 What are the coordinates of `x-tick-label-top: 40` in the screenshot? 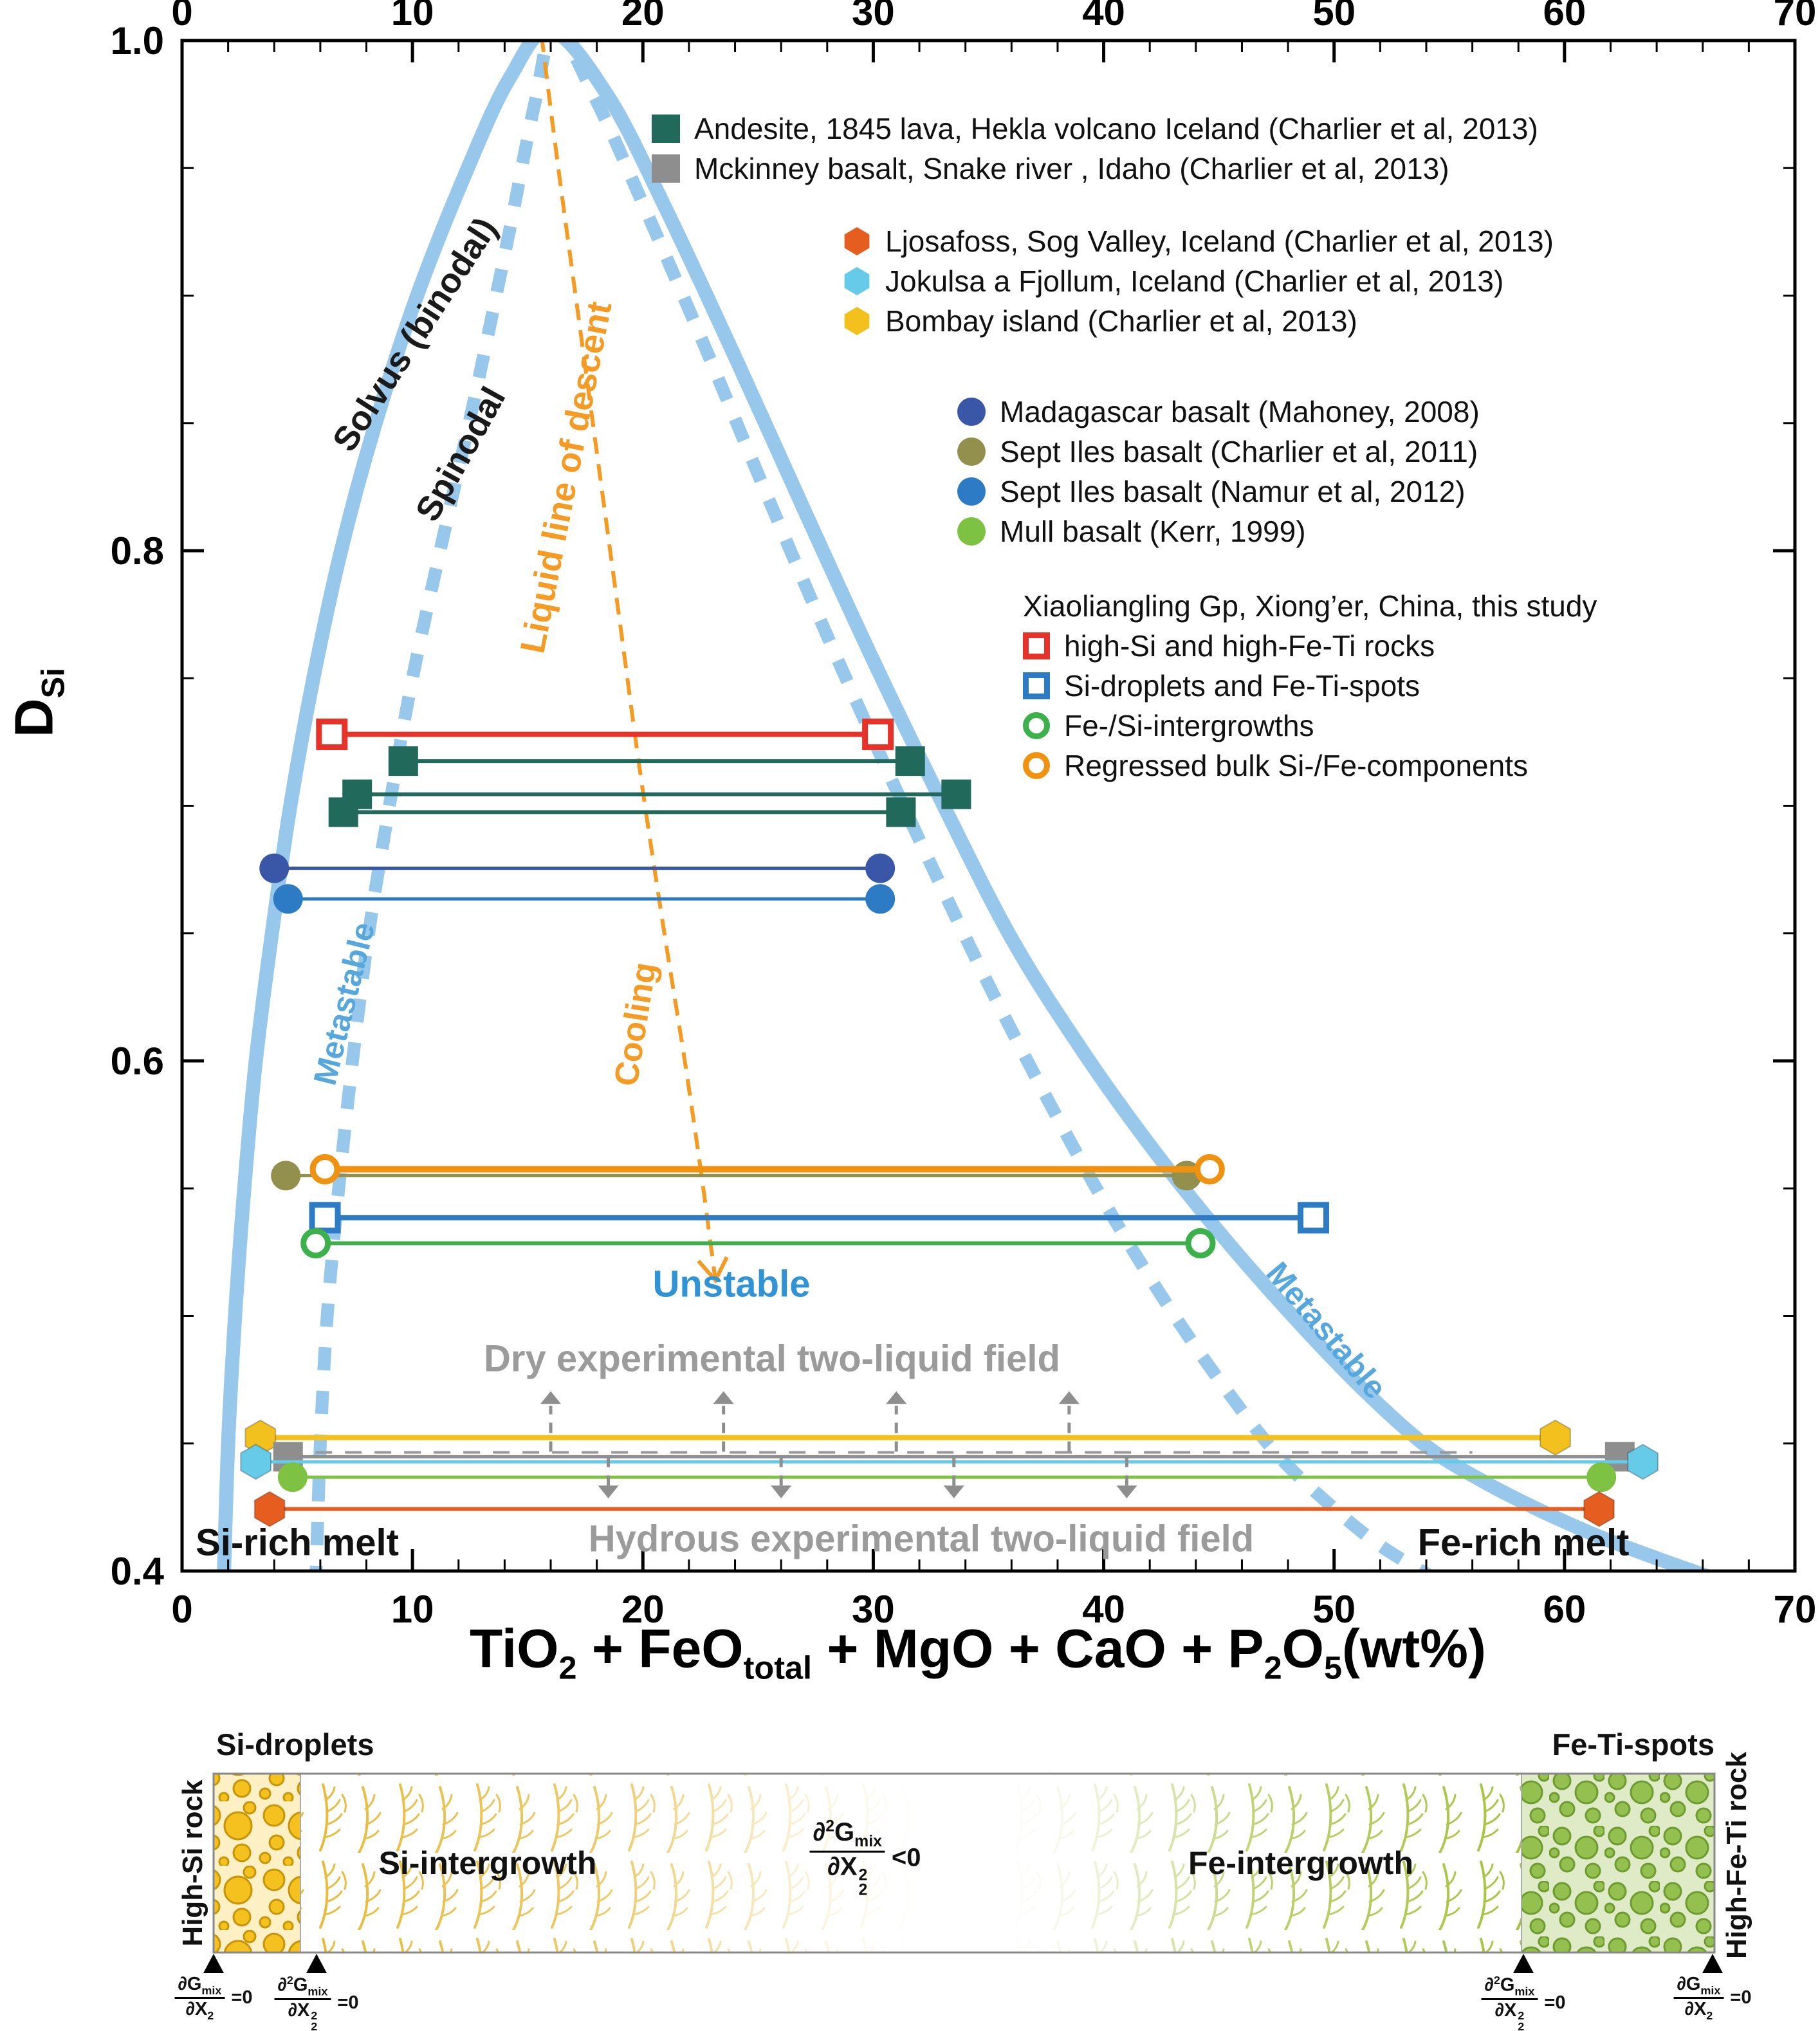 It's located at (1103, 16).